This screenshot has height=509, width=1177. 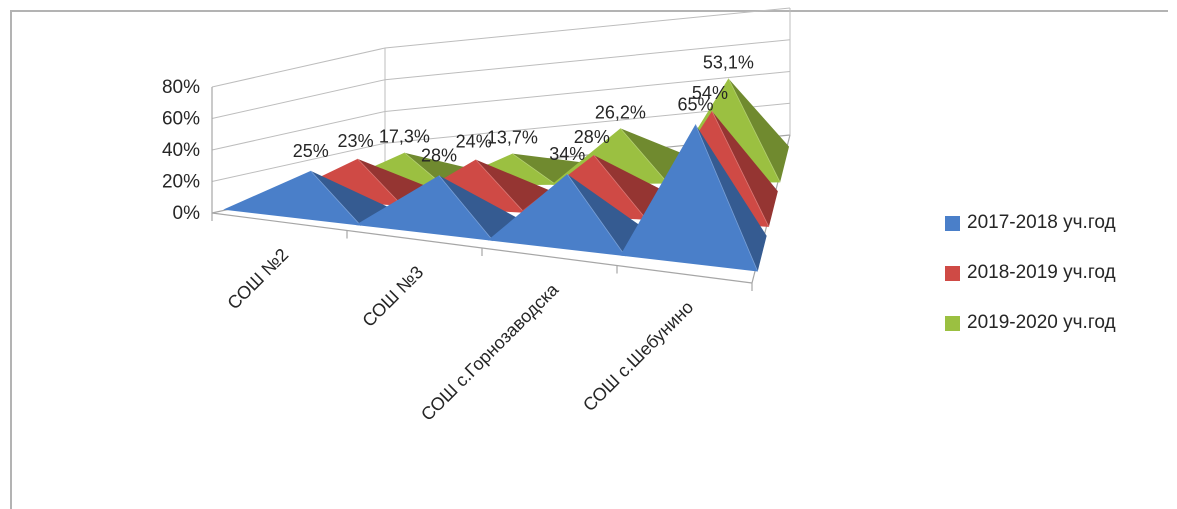 What do you see at coordinates (512, 138) in the screenshot?
I see `data-label-3-2: 13,7%` at bounding box center [512, 138].